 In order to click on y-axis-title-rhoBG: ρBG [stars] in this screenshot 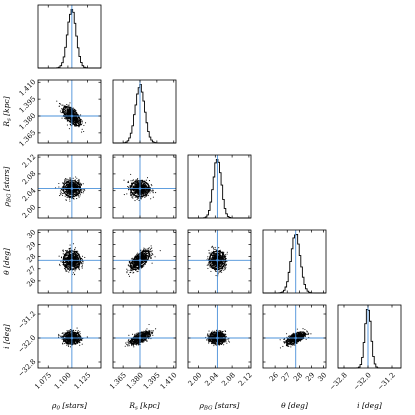, I will do `click(7, 186)`.